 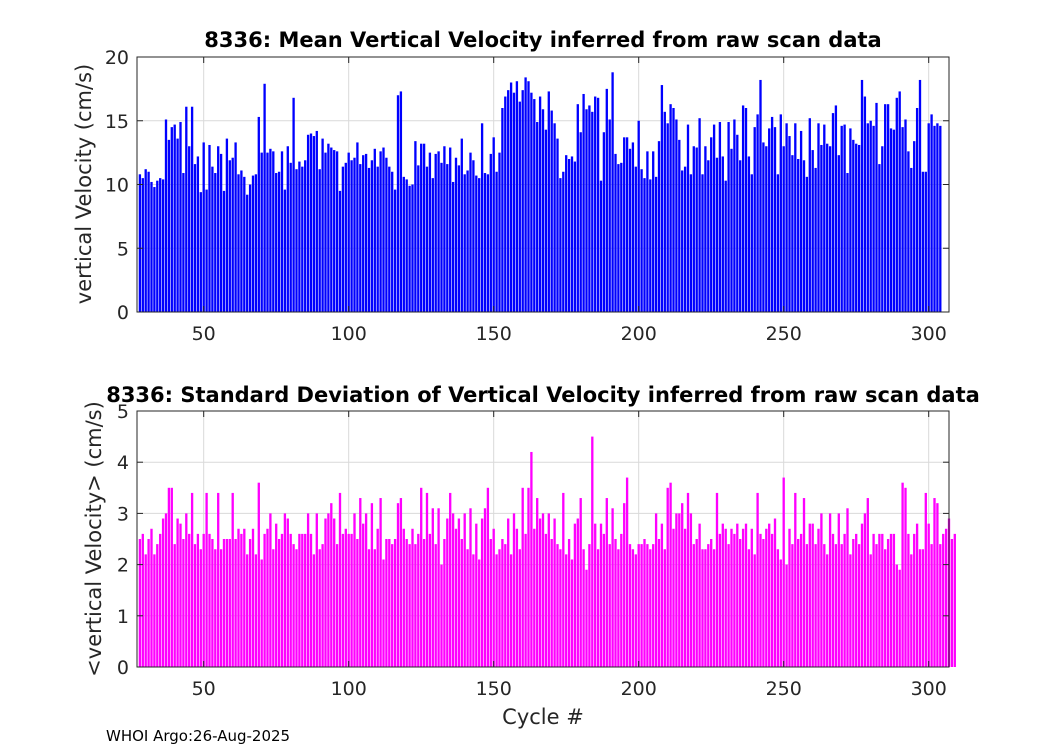 What do you see at coordinates (784, 689) in the screenshot?
I see `stddev-velocity-xtick-label: 250` at bounding box center [784, 689].